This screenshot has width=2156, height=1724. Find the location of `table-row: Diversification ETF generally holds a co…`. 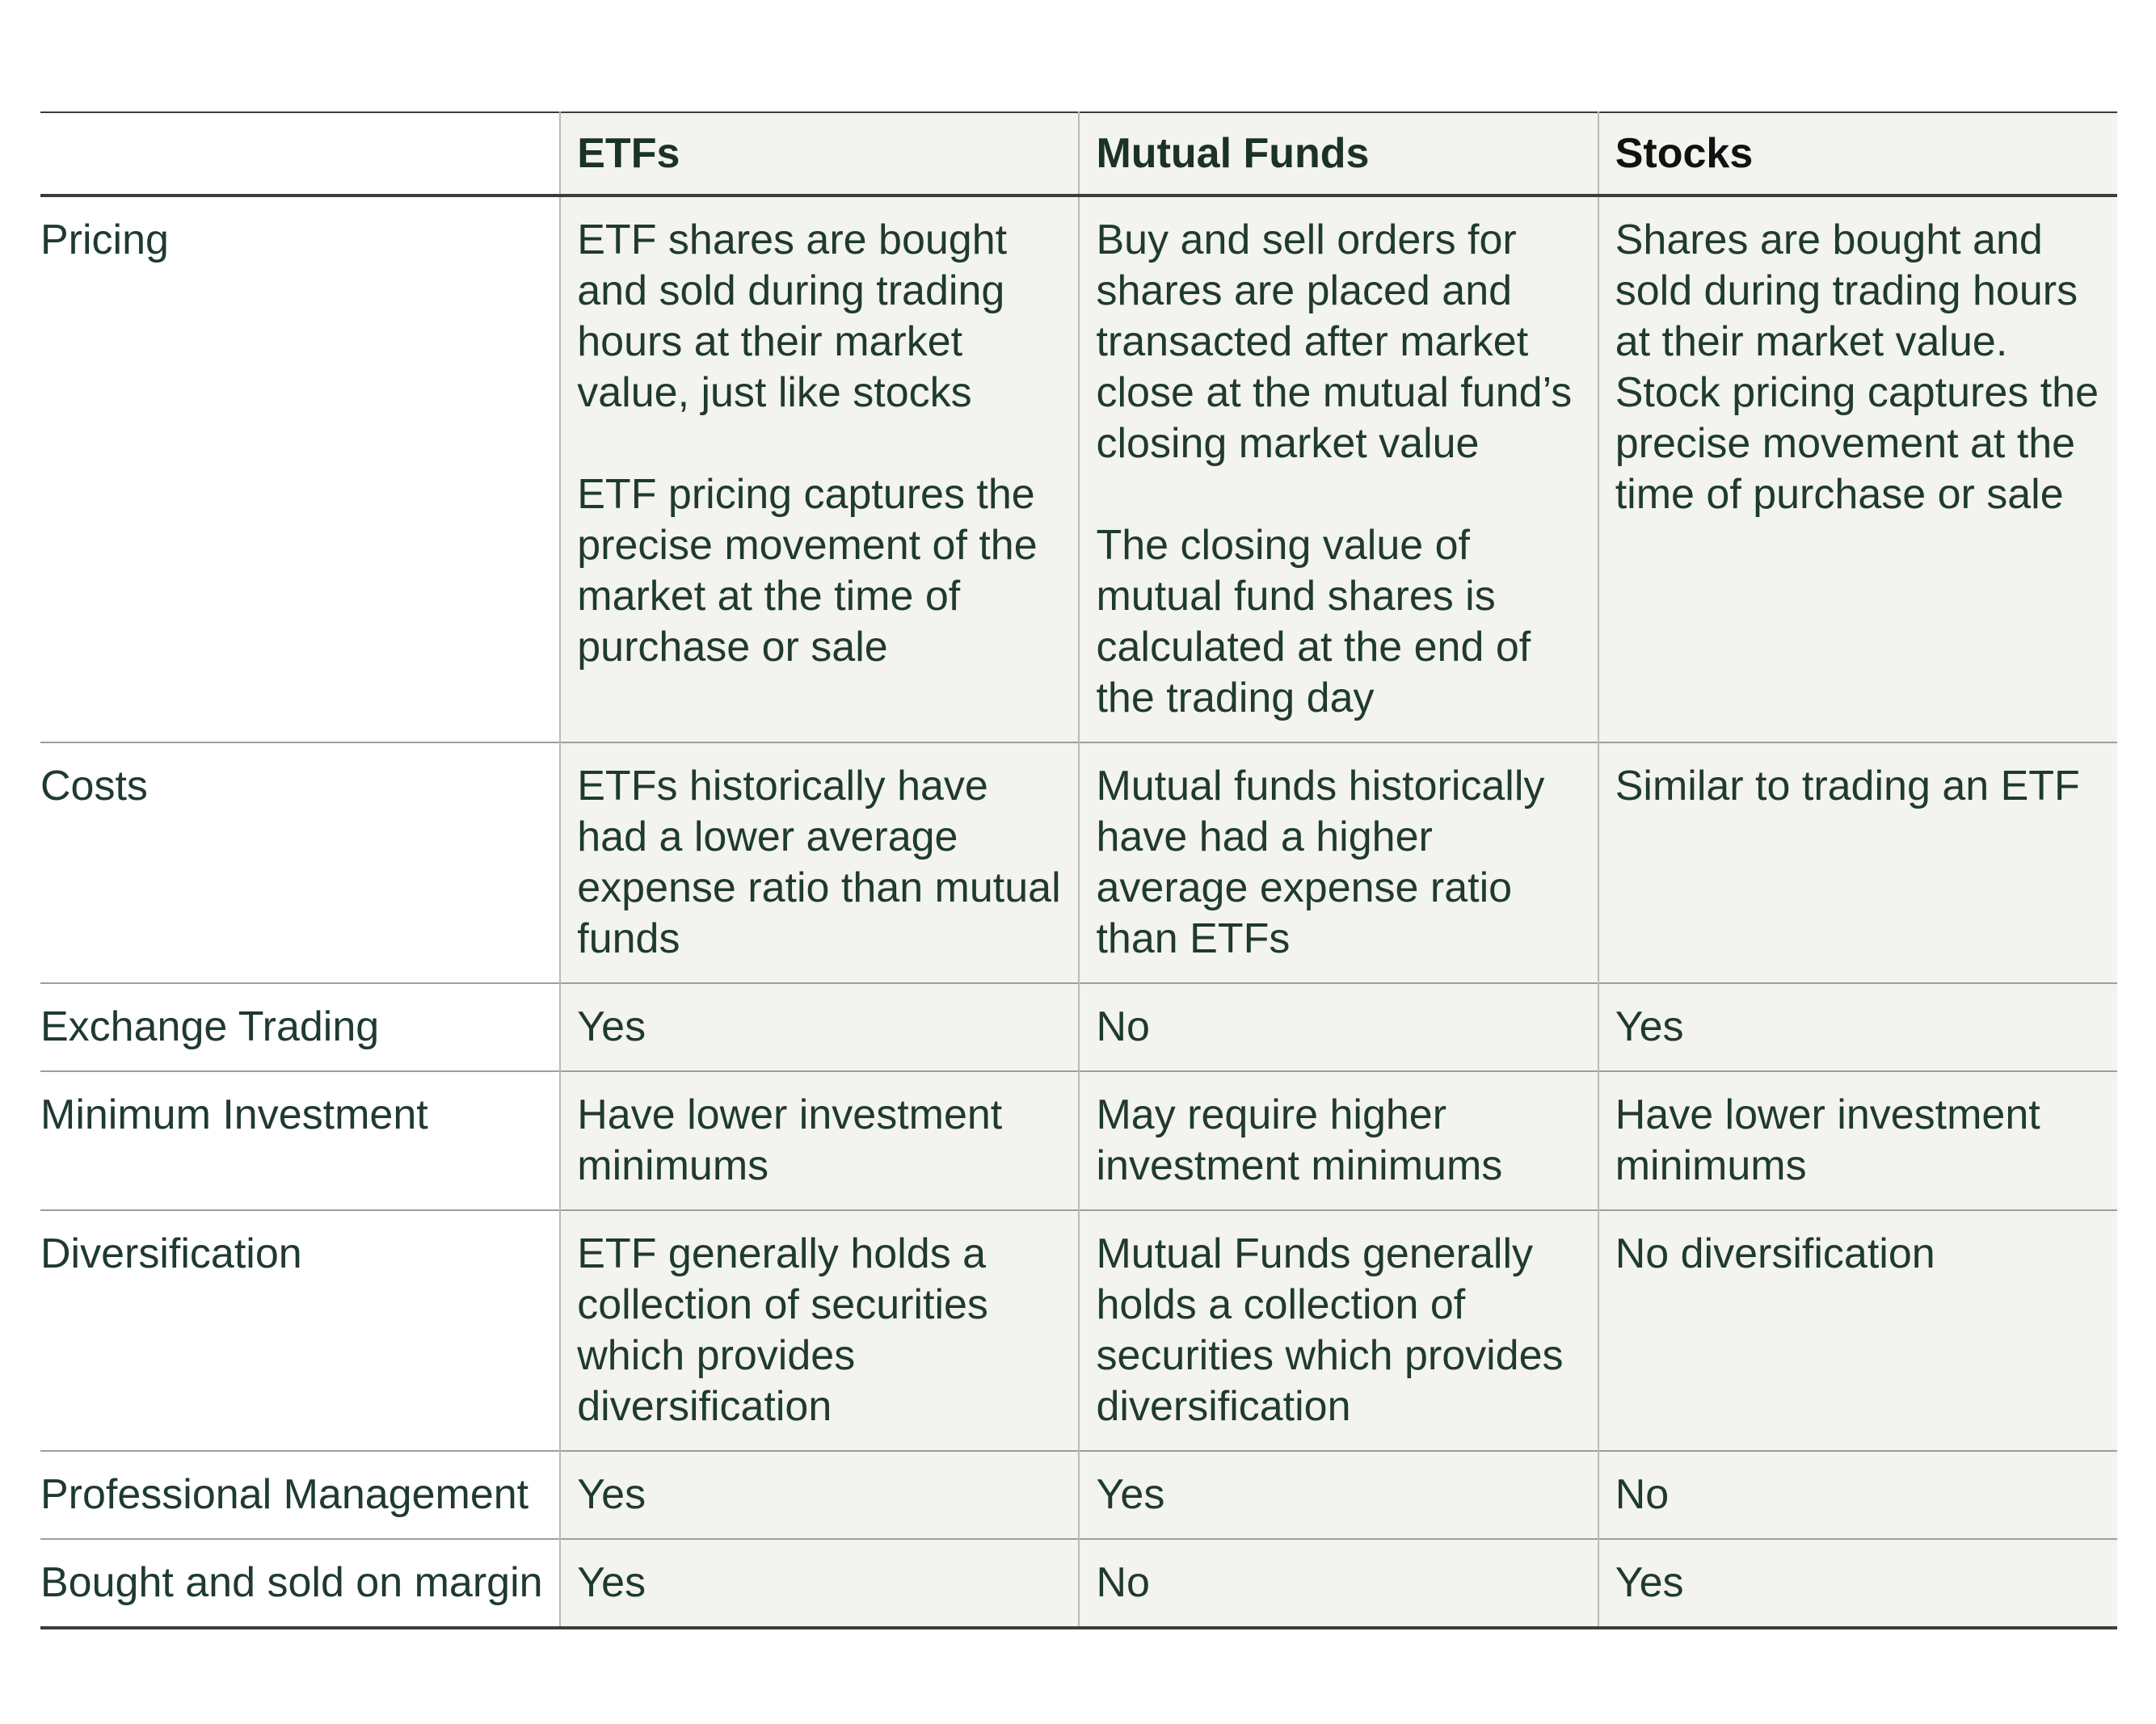

table-row: Diversification ETF generally holds a co… is located at coordinates (1078, 1330).